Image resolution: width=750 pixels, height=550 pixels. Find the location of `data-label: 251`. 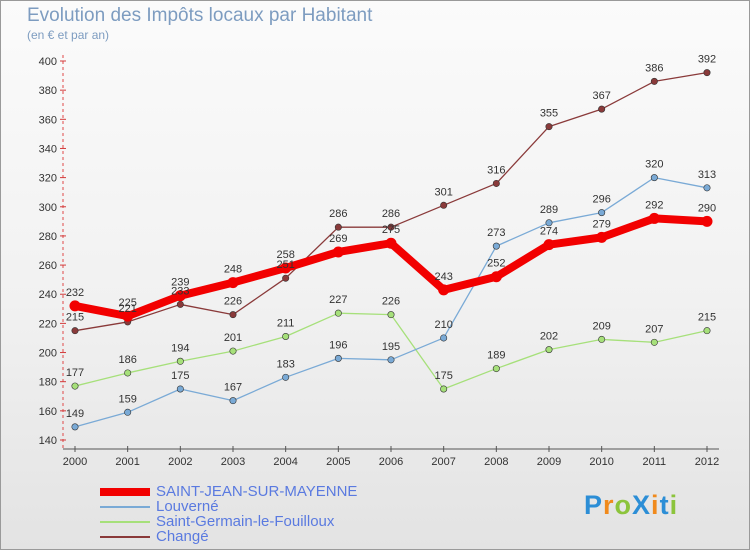

data-label: 251 is located at coordinates (285, 265).